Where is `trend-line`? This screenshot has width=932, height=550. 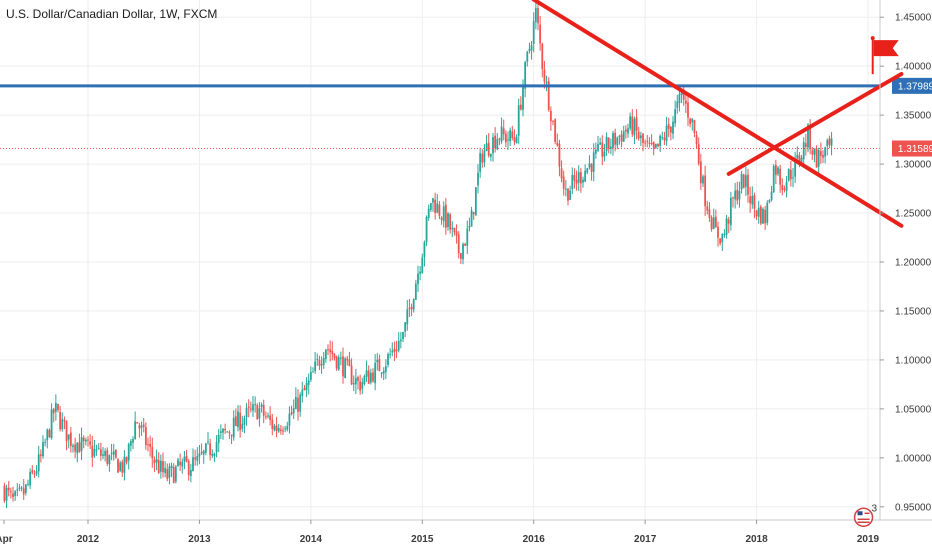
trend-line is located at coordinates (815, 123).